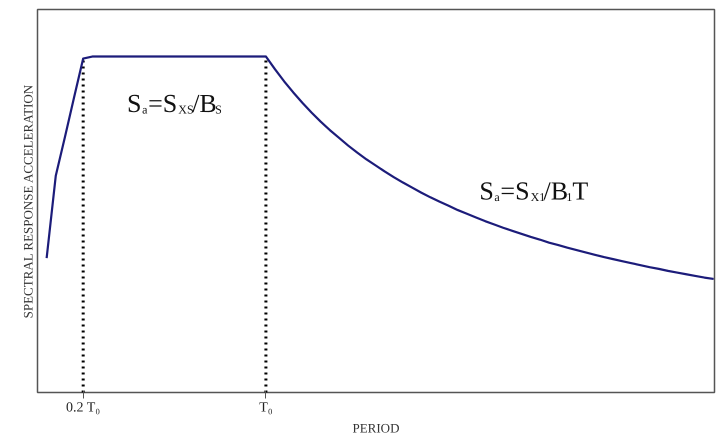 Image resolution: width=716 pixels, height=438 pixels. I want to click on y-axis-title: SPECTRAL RESPONSE ACCELERATION, so click(28, 201).